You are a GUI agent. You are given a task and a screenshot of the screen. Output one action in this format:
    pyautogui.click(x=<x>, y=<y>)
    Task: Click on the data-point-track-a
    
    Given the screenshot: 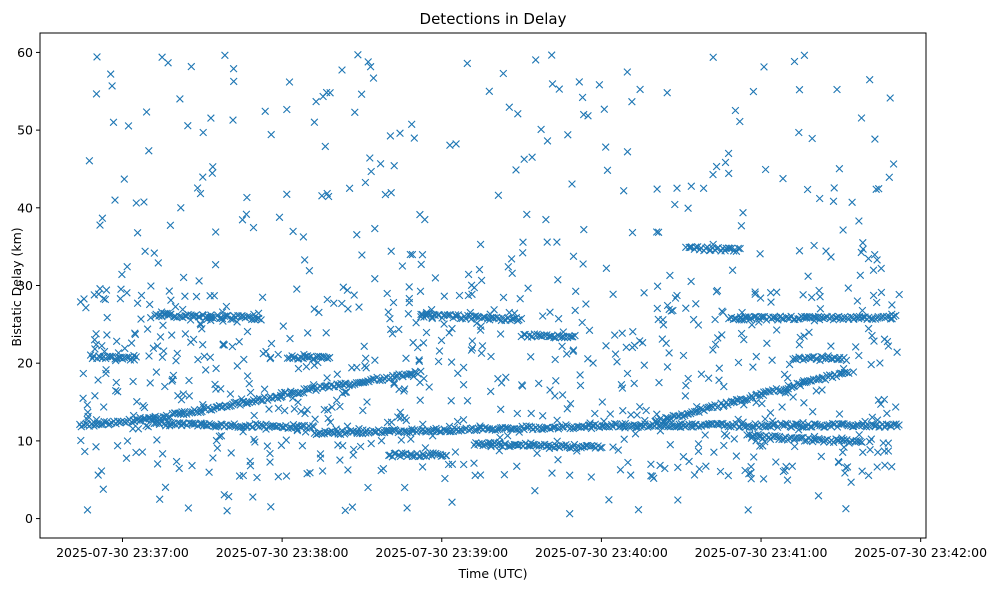 What is the action you would take?
    pyautogui.click(x=110, y=424)
    